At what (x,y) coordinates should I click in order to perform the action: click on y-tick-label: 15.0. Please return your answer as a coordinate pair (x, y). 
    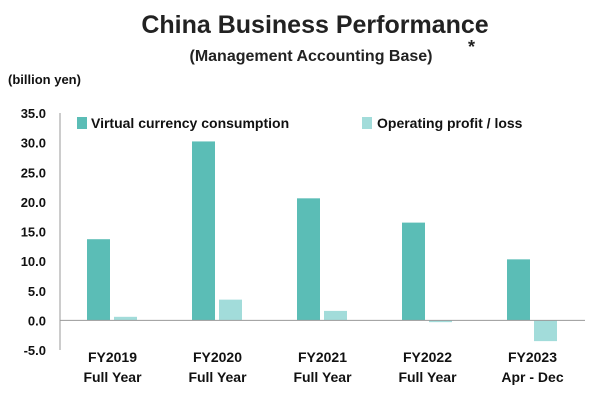
    Looking at the image, I should click on (33, 232).